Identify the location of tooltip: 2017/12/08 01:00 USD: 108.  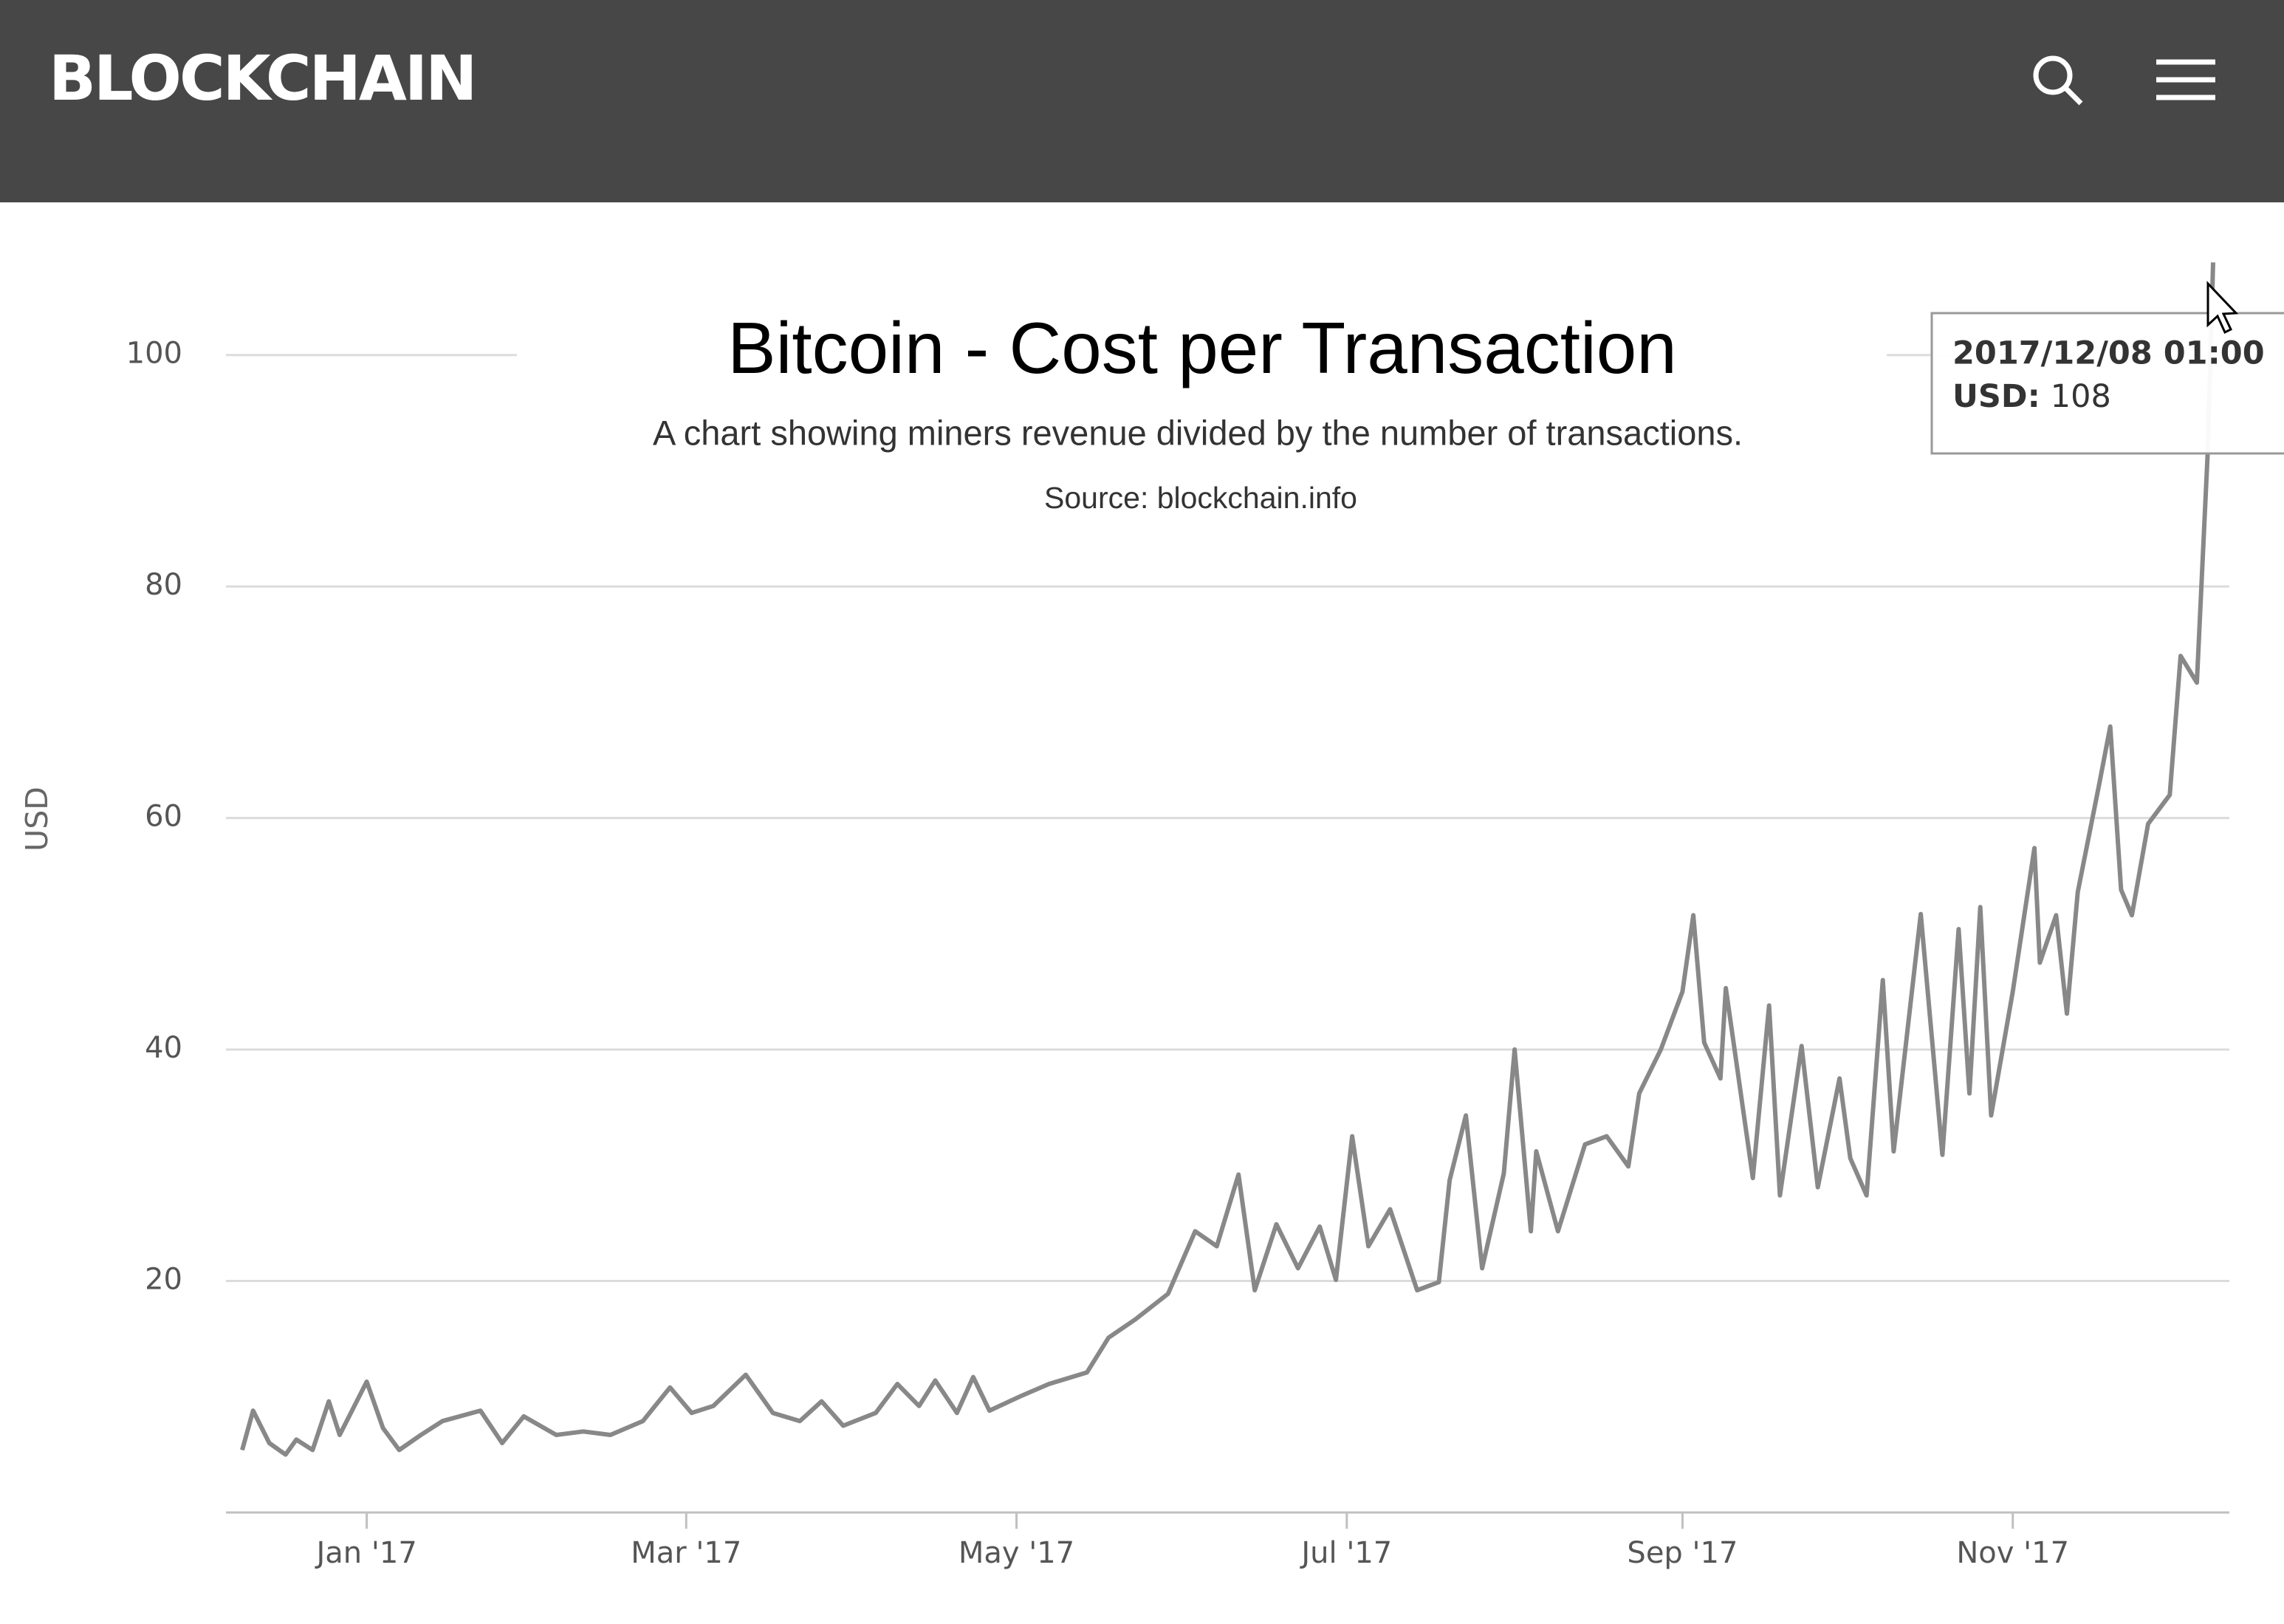
(2107, 383).